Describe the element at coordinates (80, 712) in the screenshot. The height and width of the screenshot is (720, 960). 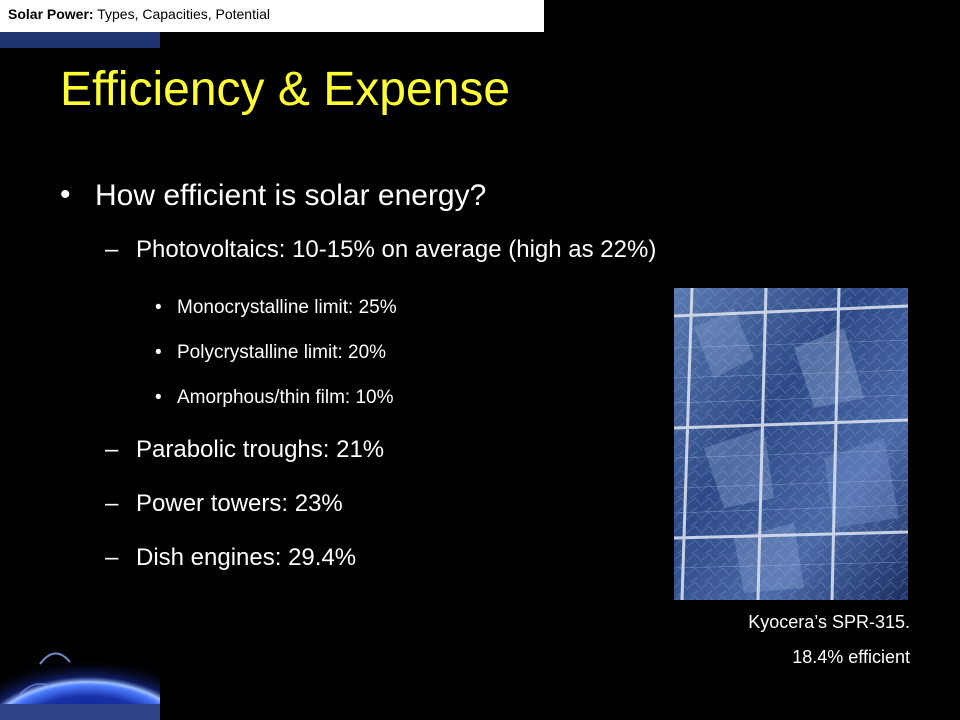
I see `corner-accent-strip` at that location.